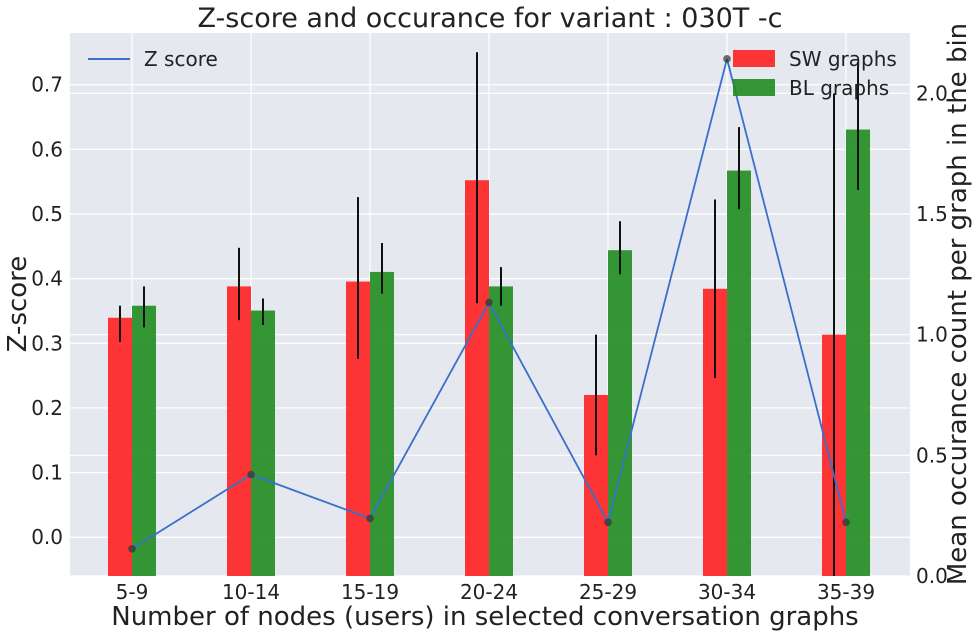 This screenshot has width=977, height=637. Describe the element at coordinates (932, 214) in the screenshot. I see `y-right-tick-label-3: 1.5` at that location.